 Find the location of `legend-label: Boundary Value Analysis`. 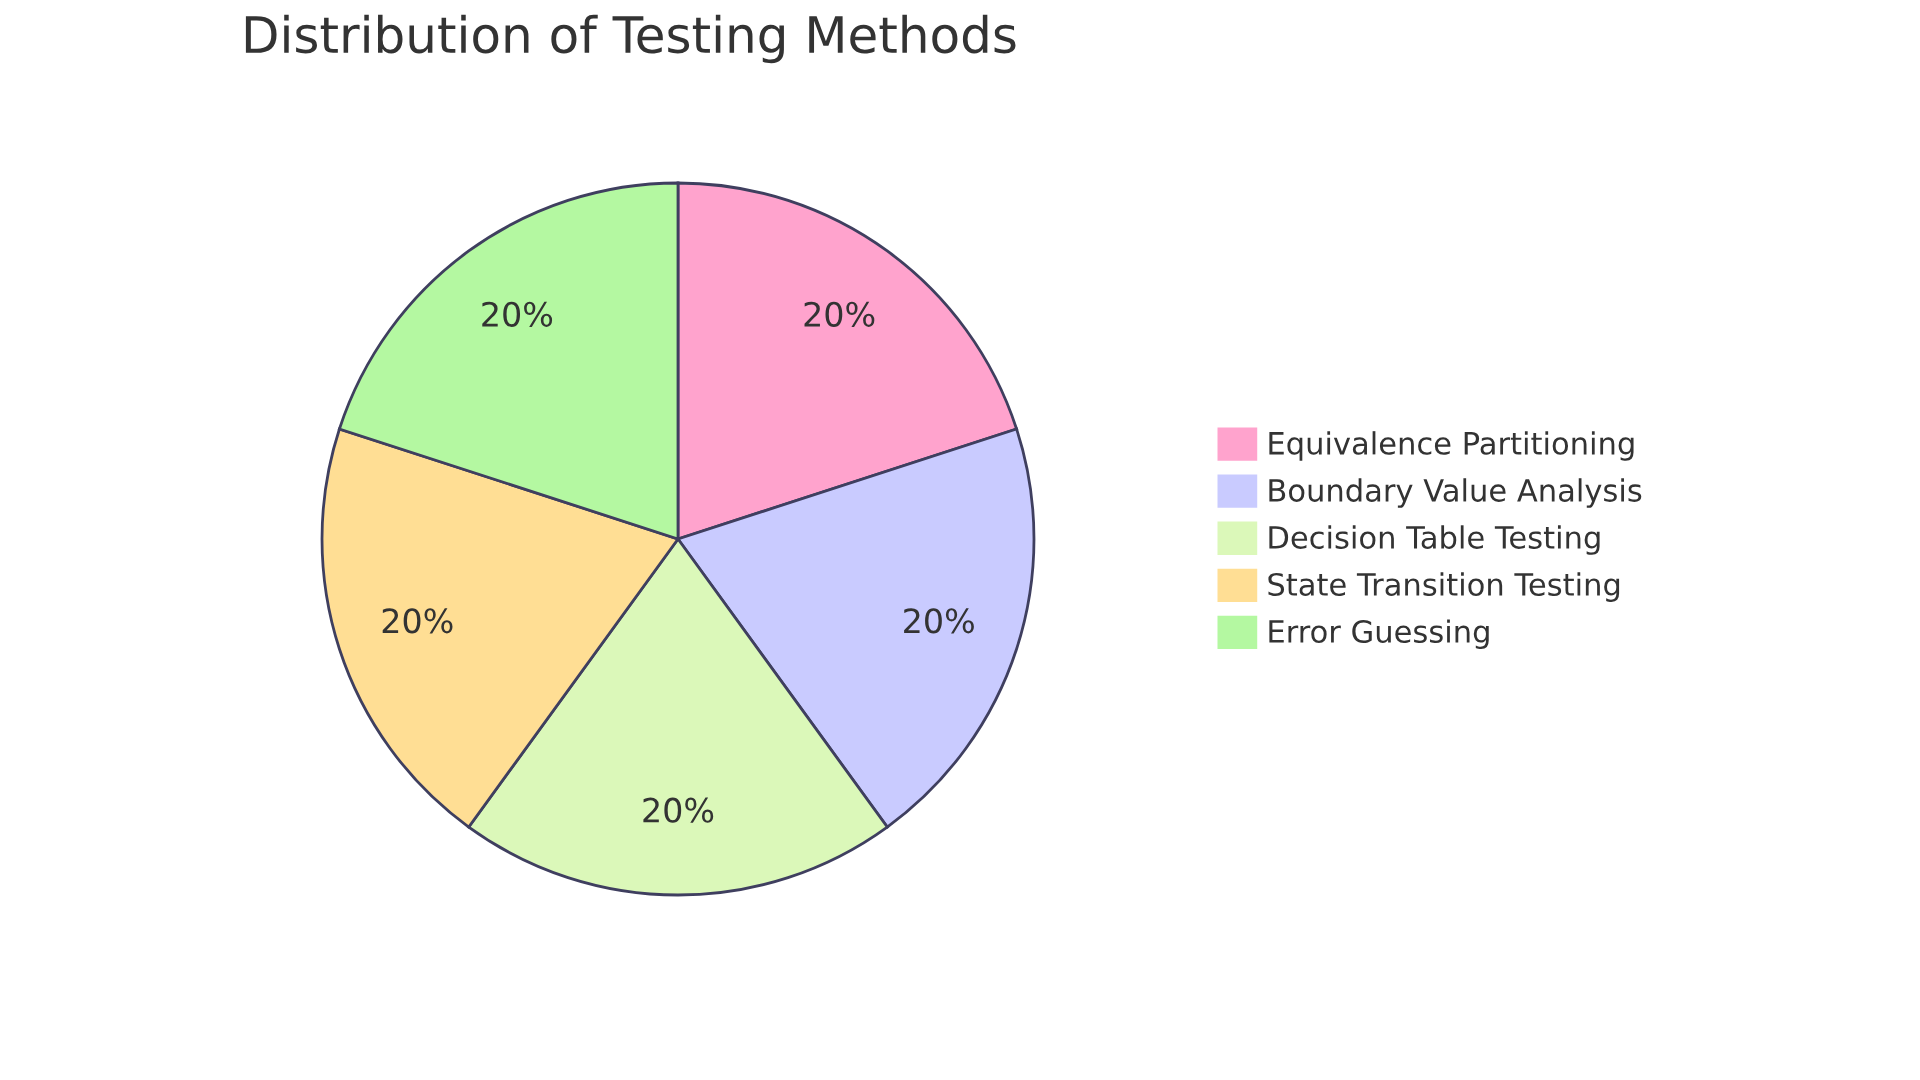

legend-label: Boundary Value Analysis is located at coordinates (1455, 493).